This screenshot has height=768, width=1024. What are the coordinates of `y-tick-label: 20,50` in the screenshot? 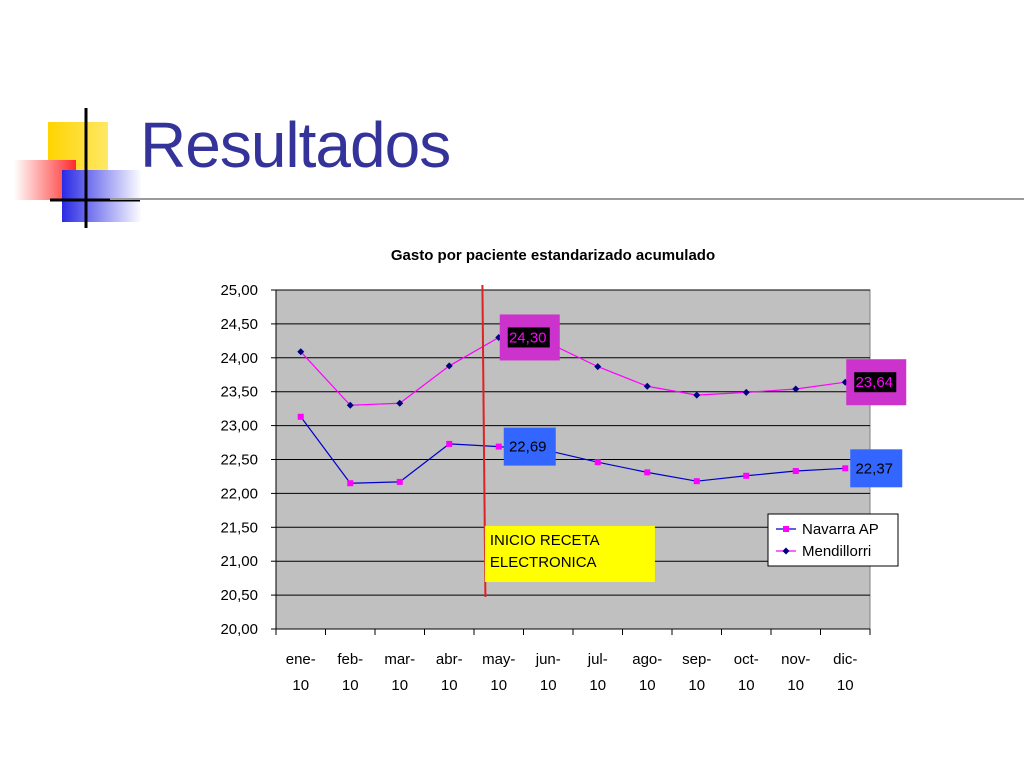 It's located at (239, 595).